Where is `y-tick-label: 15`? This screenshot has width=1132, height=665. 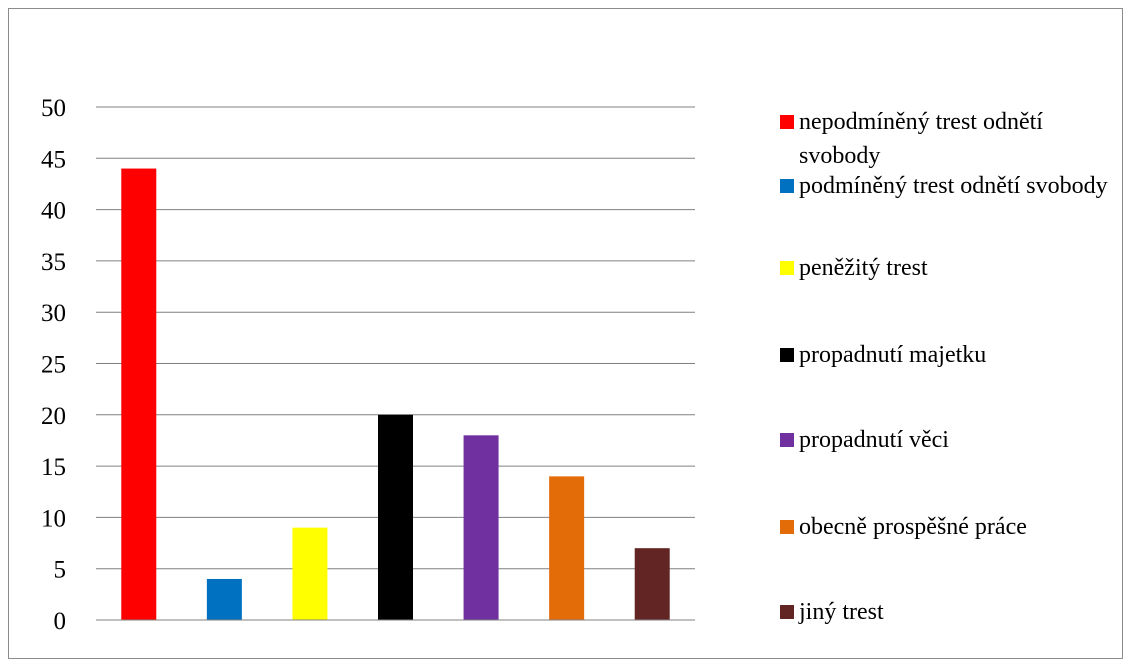 y-tick-label: 15 is located at coordinates (53, 467).